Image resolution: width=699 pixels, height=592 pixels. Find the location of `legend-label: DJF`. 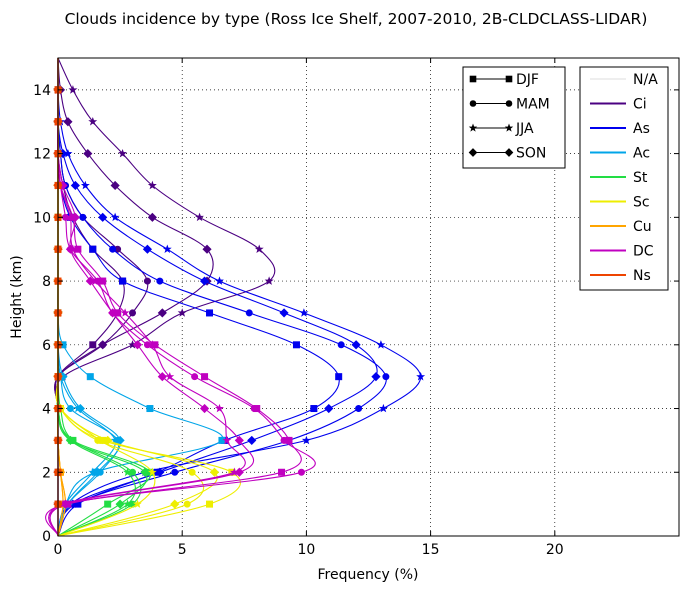

legend-label: DJF is located at coordinates (527, 80).